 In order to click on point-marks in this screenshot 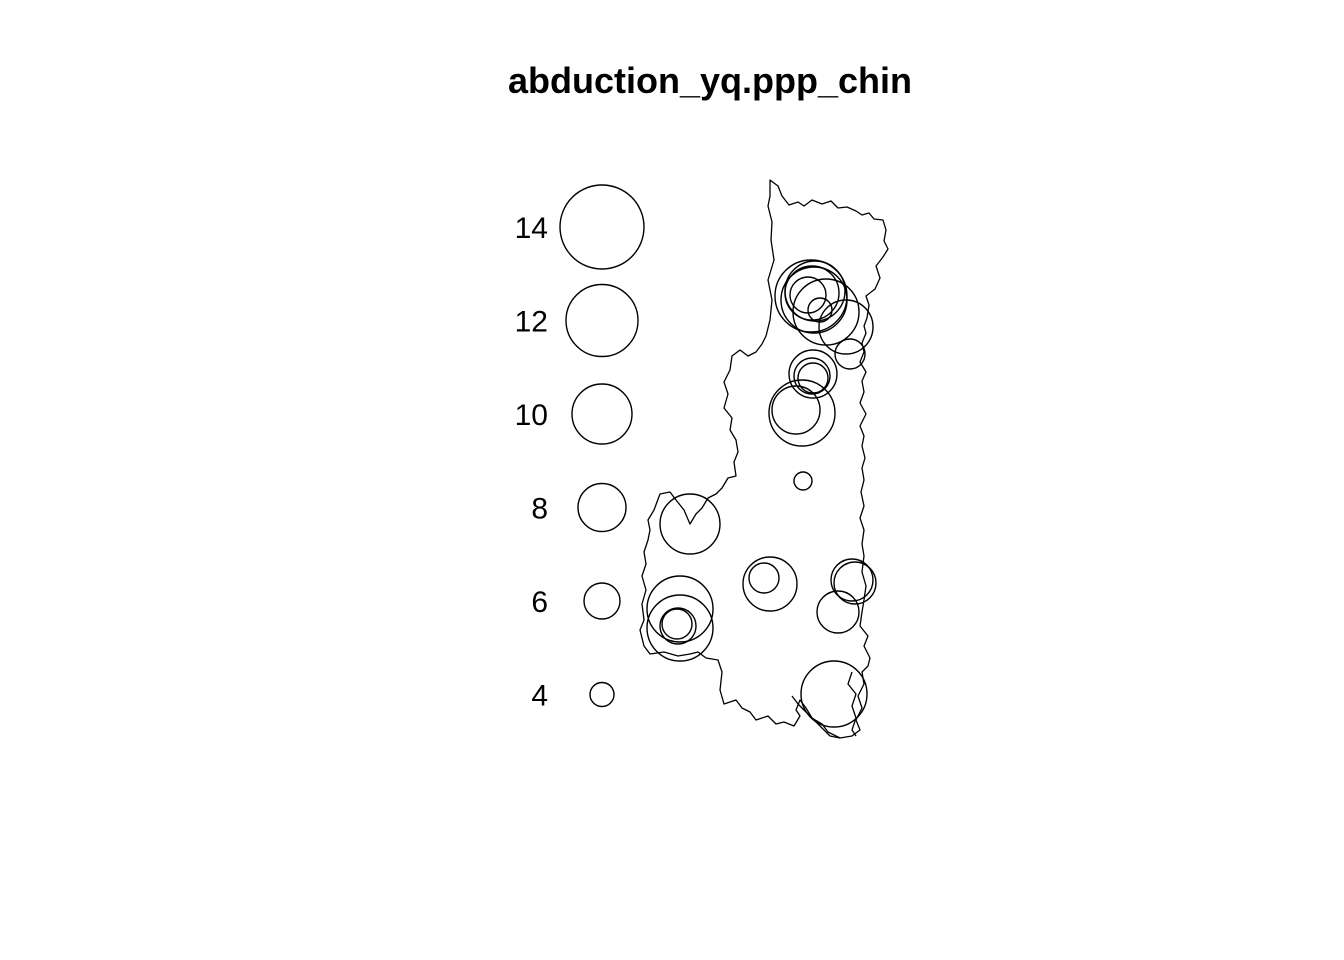, I will do `click(761, 493)`.